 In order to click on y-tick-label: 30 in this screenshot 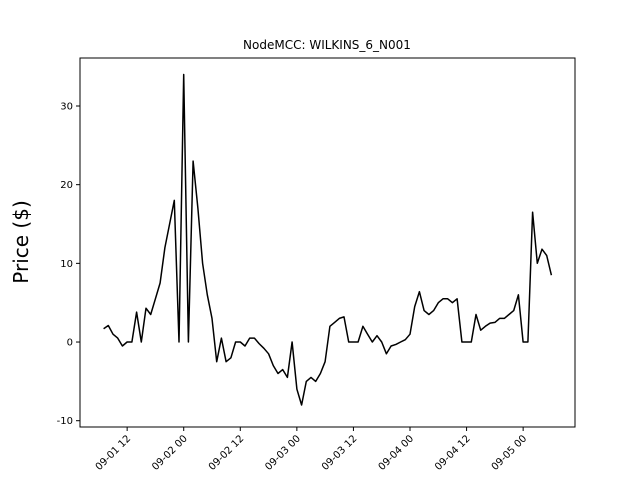, I will do `click(66, 106)`.